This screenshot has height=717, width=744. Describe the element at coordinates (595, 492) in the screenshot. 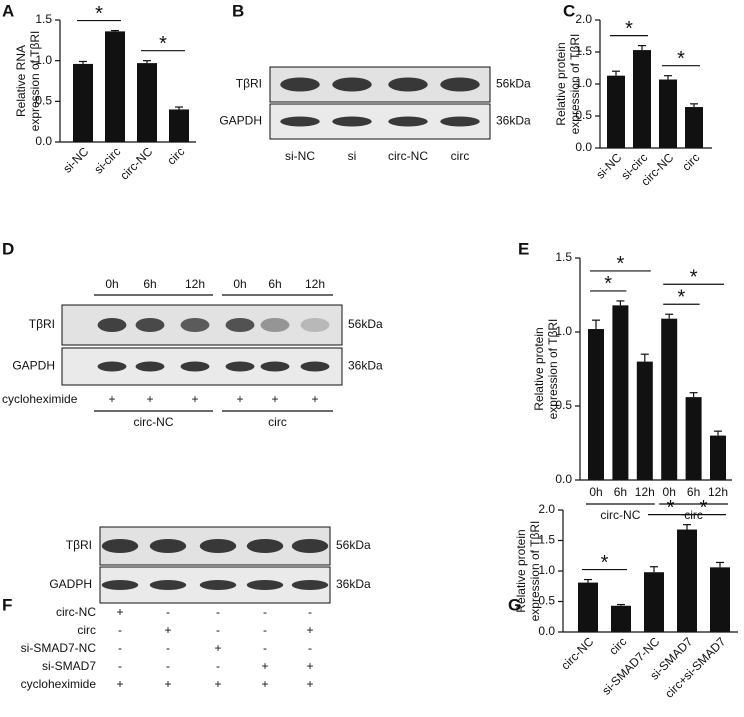

I see `x-tick-label: 0h` at that location.